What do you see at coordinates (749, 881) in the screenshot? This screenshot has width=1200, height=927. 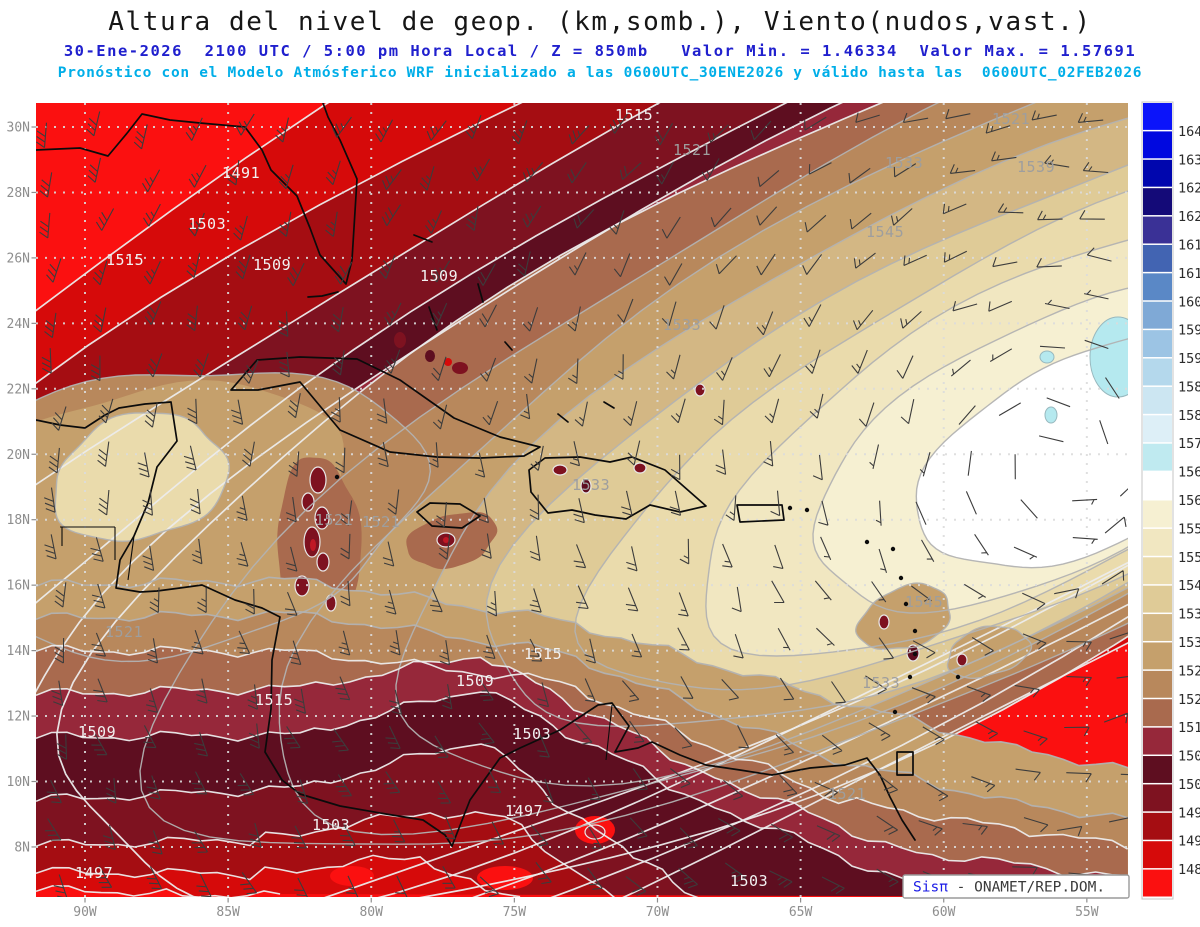 I see `contour-label: 1503` at bounding box center [749, 881].